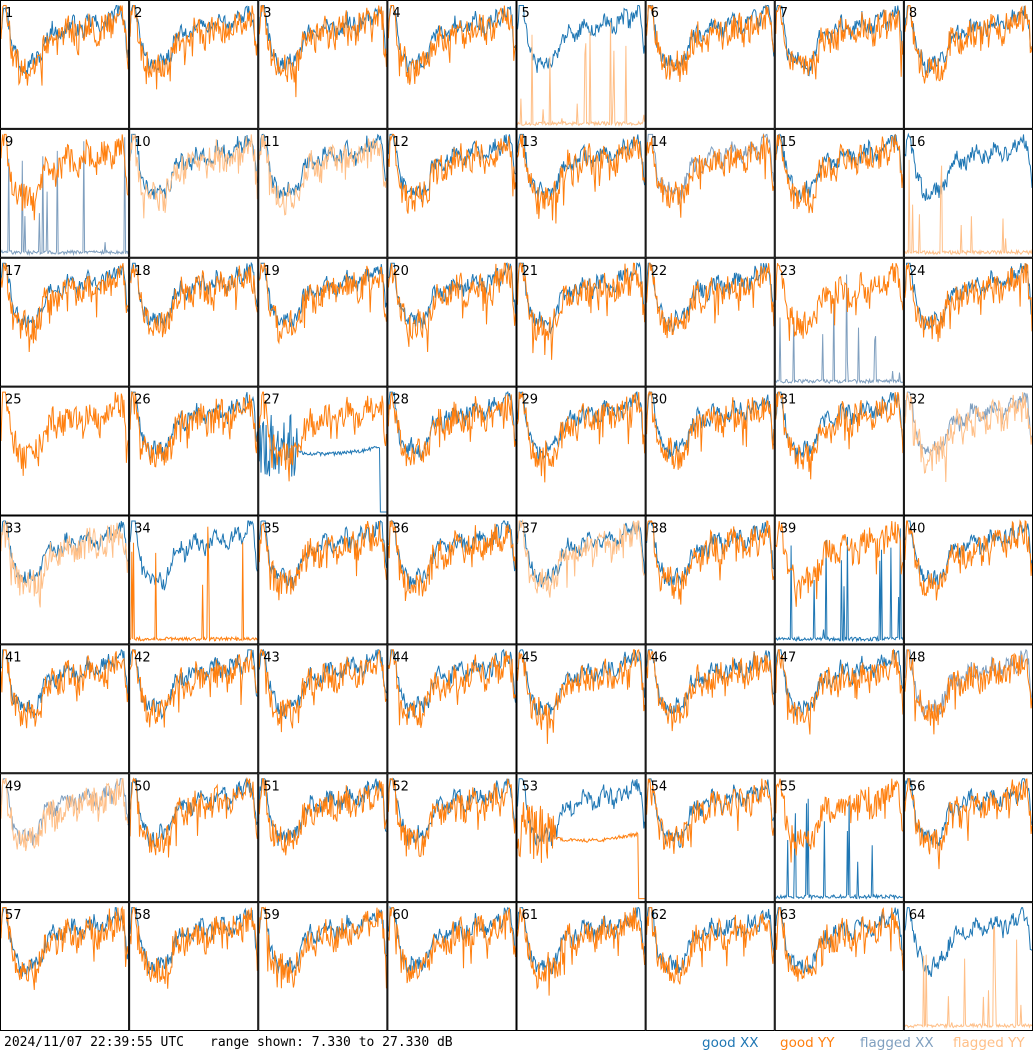  What do you see at coordinates (452, 709) in the screenshot?
I see `panel-44: 44` at bounding box center [452, 709].